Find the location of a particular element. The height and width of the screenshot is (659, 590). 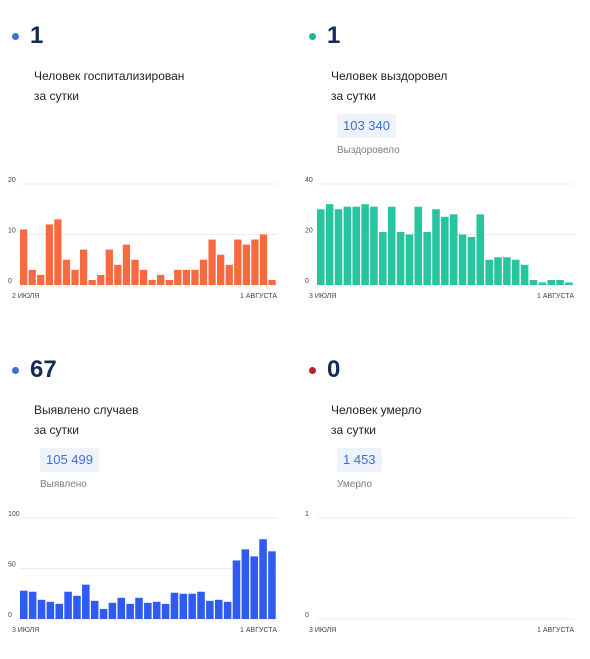

bar-chart: 0 1 3 ИЮЛЯ 1 АВГУСТА is located at coordinates (439, 572).